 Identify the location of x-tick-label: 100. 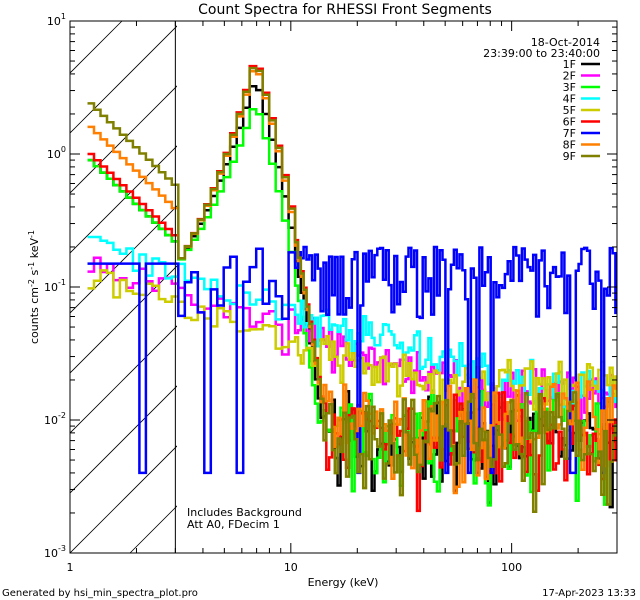
(511, 567).